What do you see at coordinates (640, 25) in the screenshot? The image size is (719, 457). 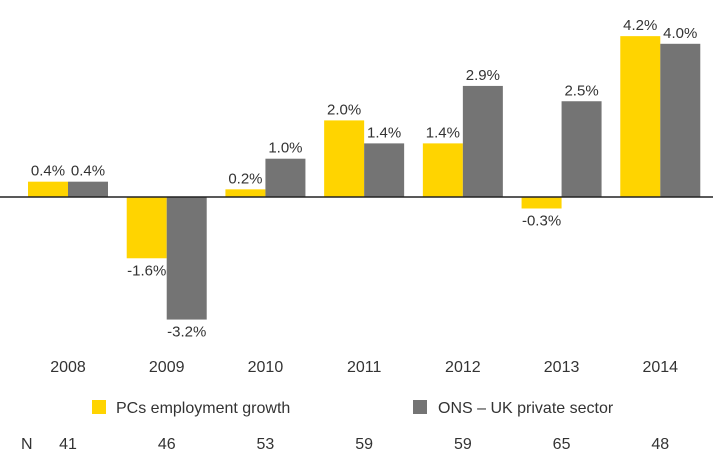 I see `value-label-yellow-2014: 4.2%` at bounding box center [640, 25].